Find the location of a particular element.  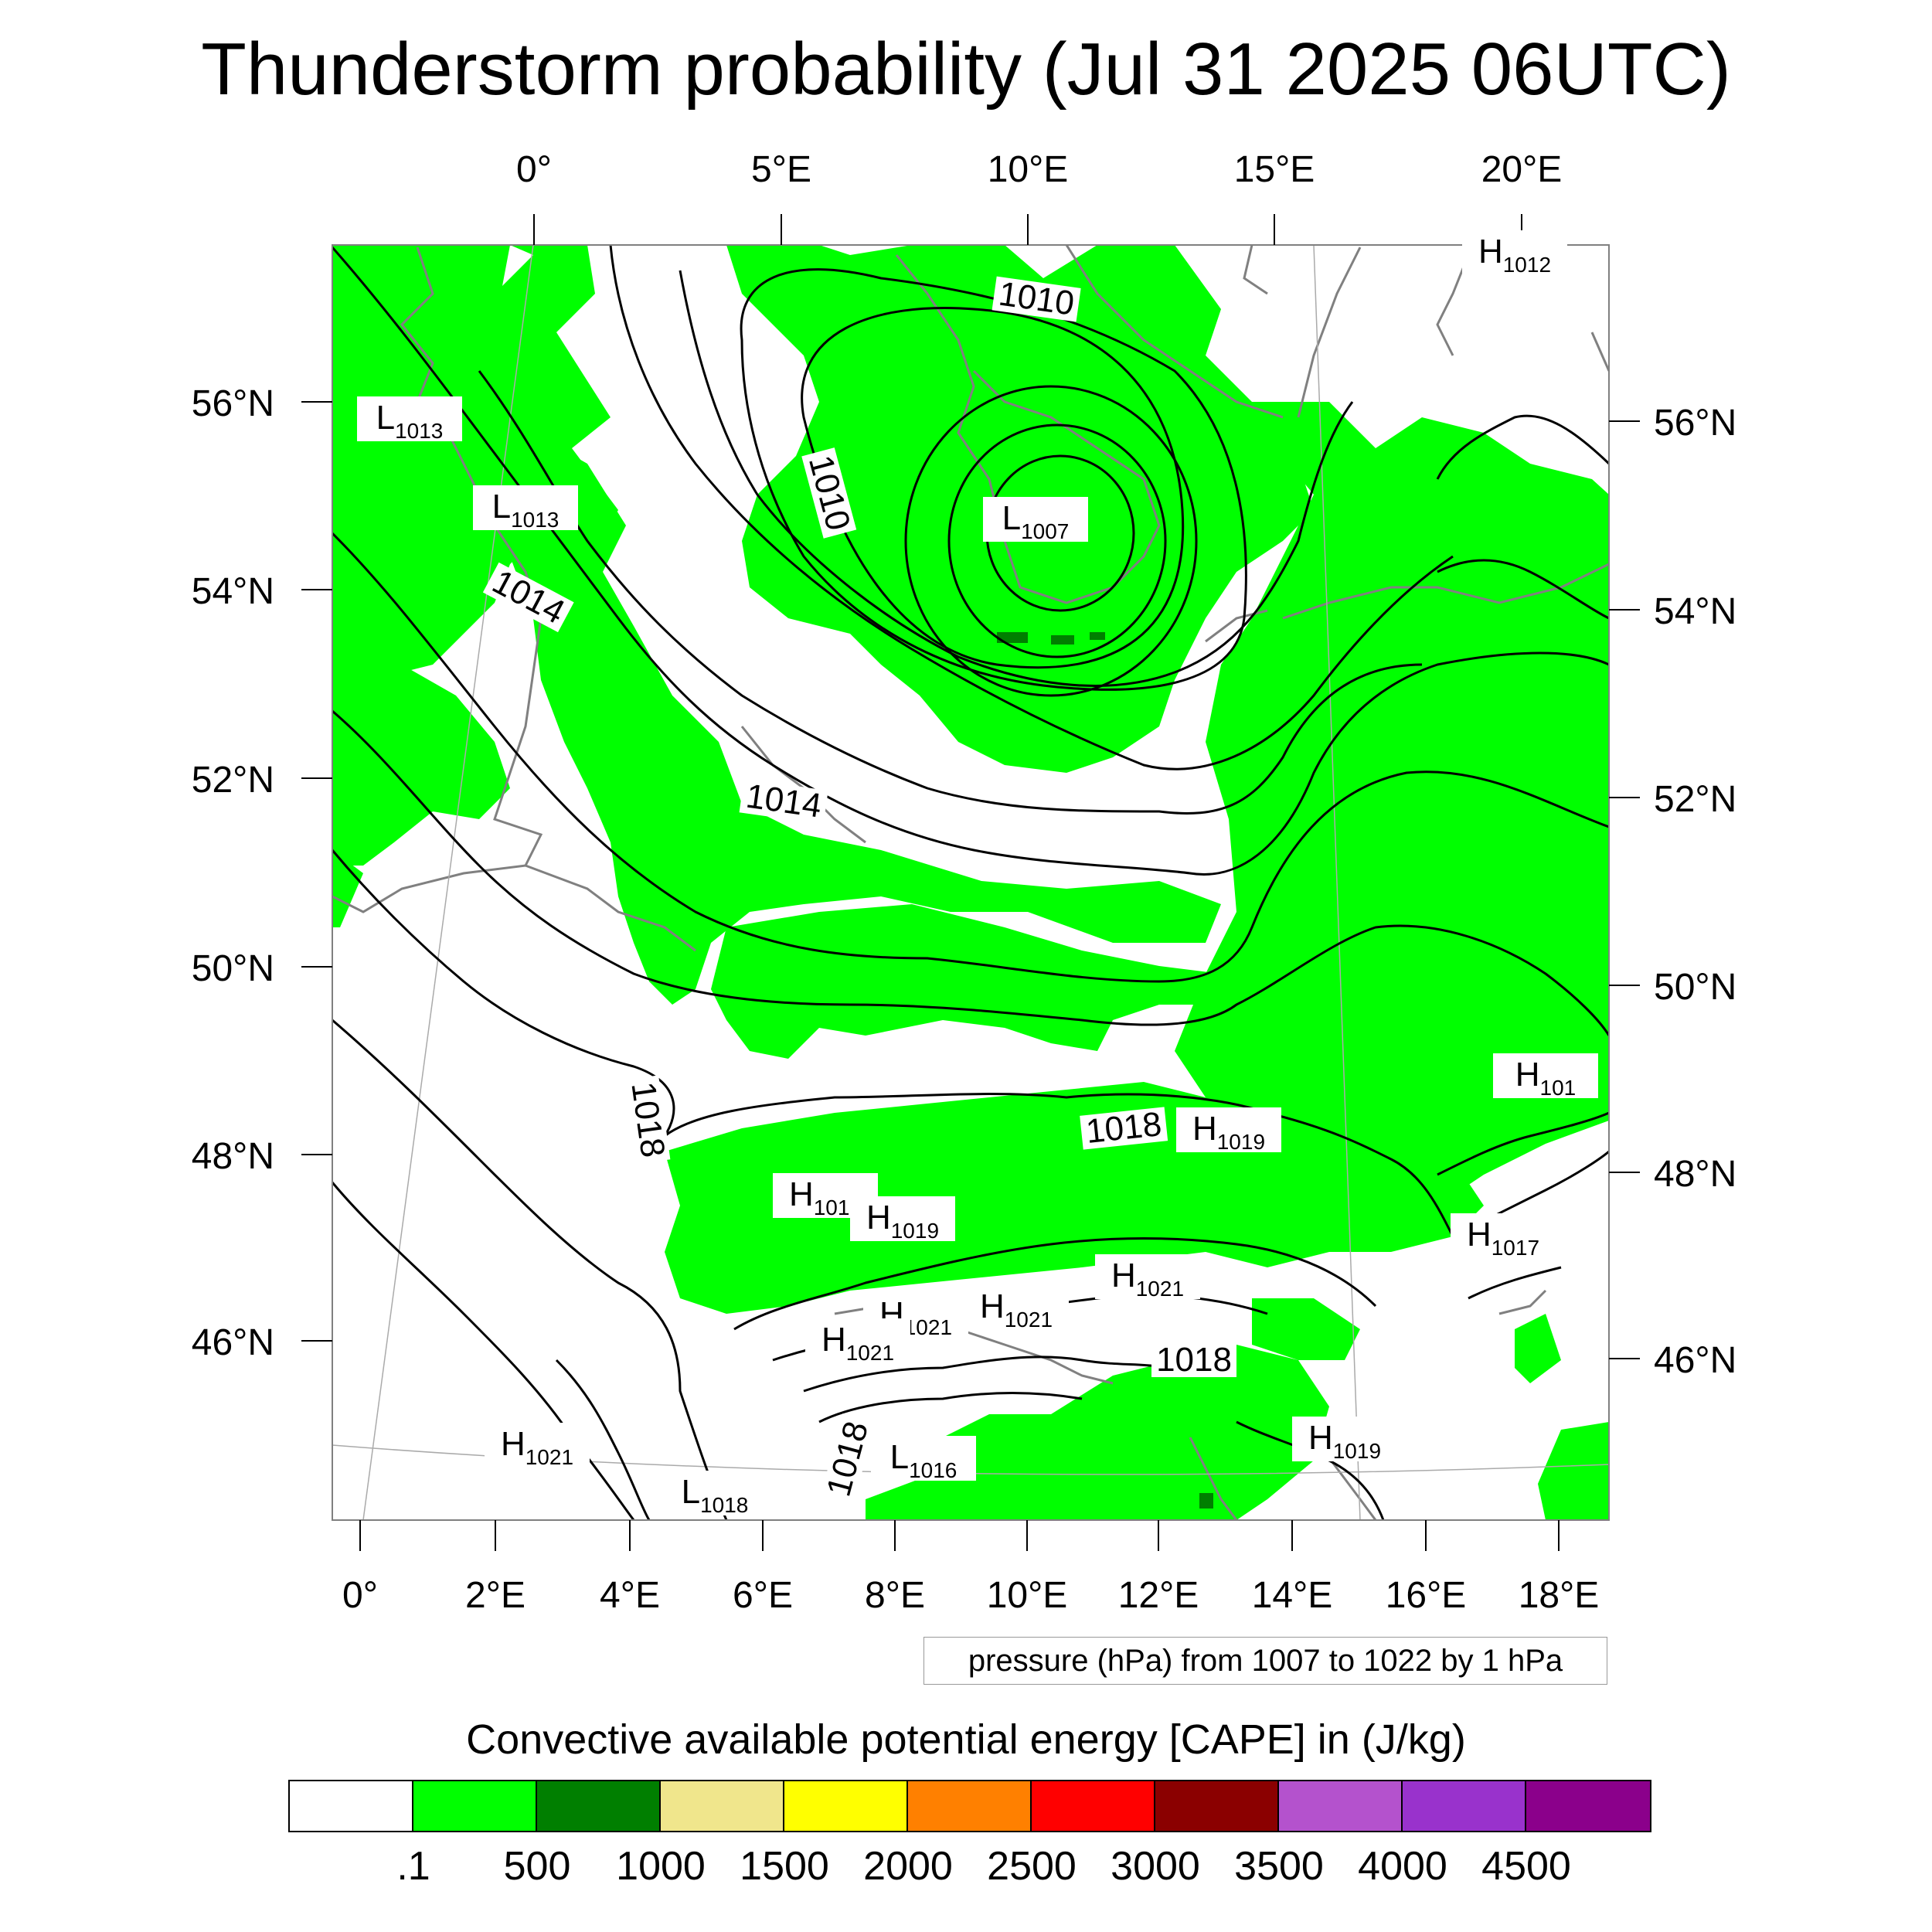

left-lat-label: 56°N is located at coordinates (233, 404).